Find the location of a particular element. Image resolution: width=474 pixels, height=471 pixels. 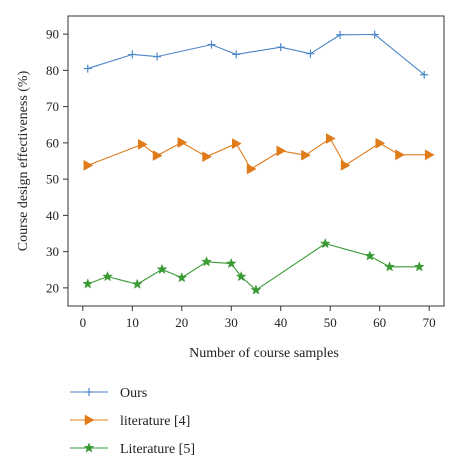

x-tick-label: 60 is located at coordinates (379, 322).